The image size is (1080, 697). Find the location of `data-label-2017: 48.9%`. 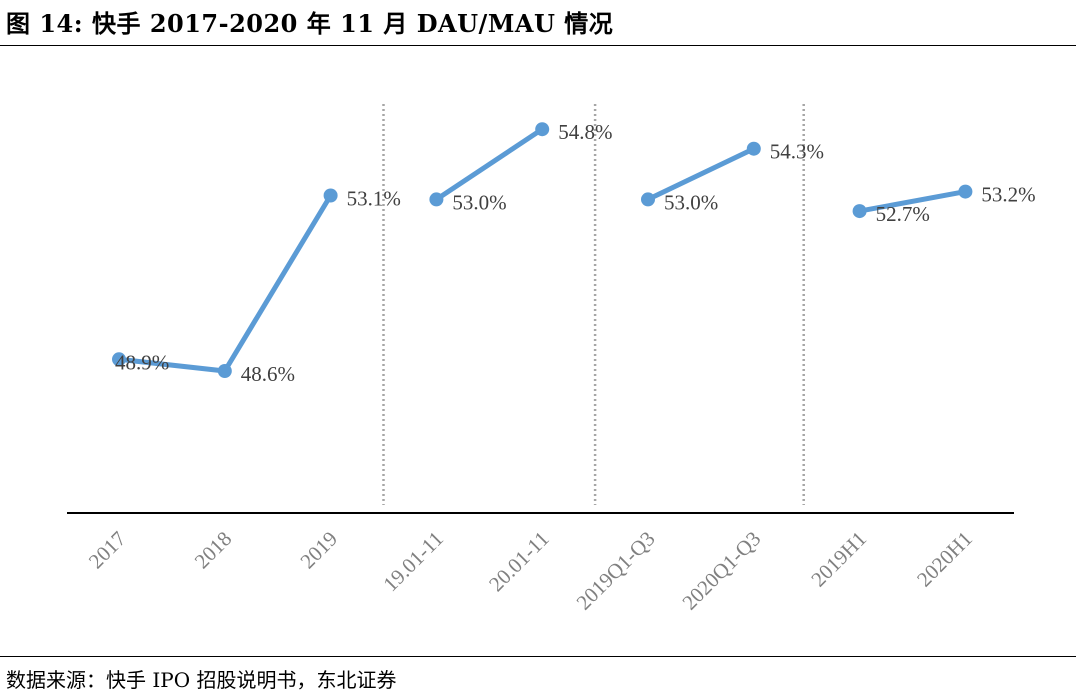

data-label-2017: 48.9% is located at coordinates (142, 362).